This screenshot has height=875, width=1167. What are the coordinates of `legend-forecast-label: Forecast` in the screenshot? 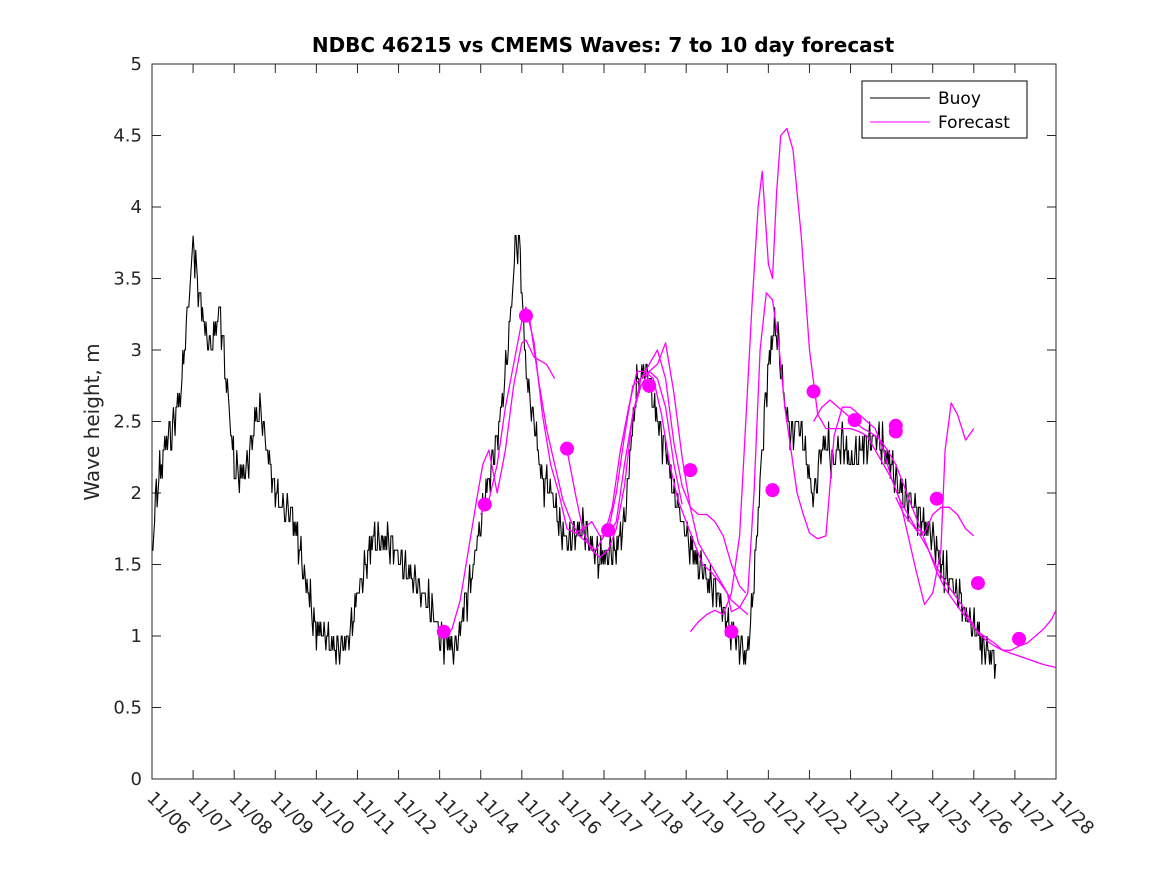 It's located at (974, 123).